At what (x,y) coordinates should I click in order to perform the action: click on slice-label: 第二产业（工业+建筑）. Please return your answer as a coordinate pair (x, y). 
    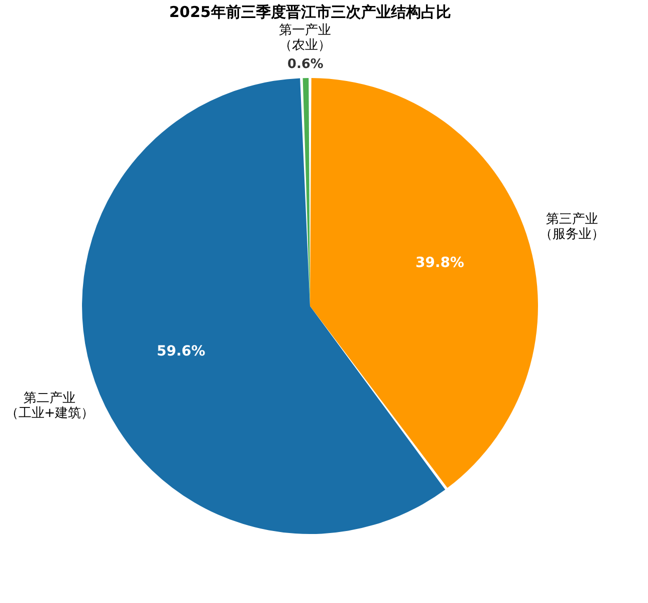
    Looking at the image, I should click on (49, 405).